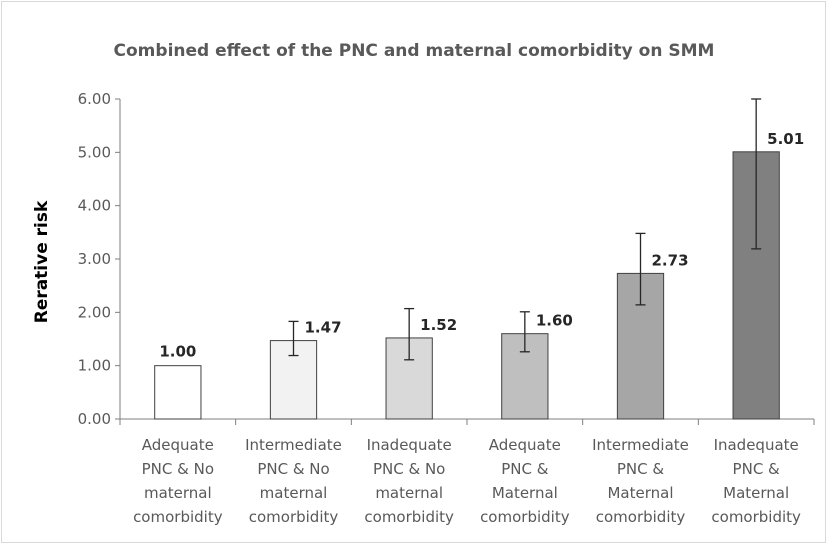 This screenshot has width=829, height=548. What do you see at coordinates (785, 139) in the screenshot?
I see `data-label: 5.01` at bounding box center [785, 139].